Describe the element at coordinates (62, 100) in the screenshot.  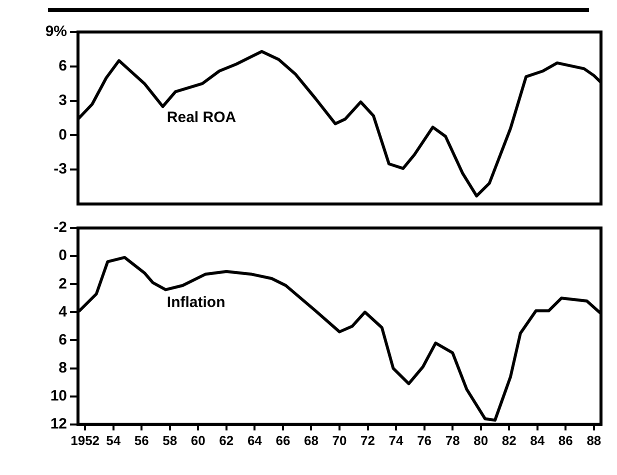
I see `y-tick-label: 3` at that location.